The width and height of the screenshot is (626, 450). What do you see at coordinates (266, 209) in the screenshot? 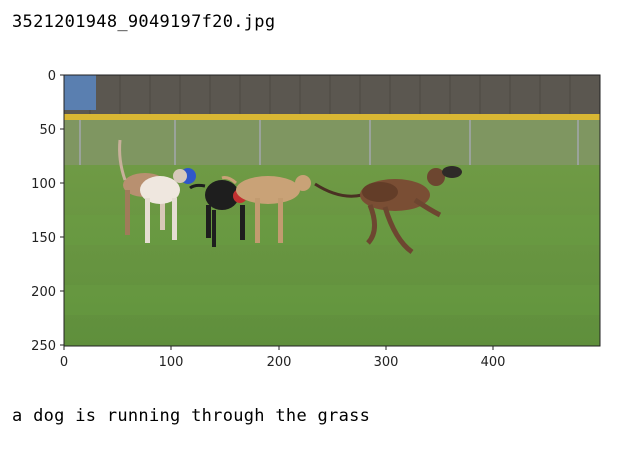
I see `dog-fawn` at bounding box center [266, 209].